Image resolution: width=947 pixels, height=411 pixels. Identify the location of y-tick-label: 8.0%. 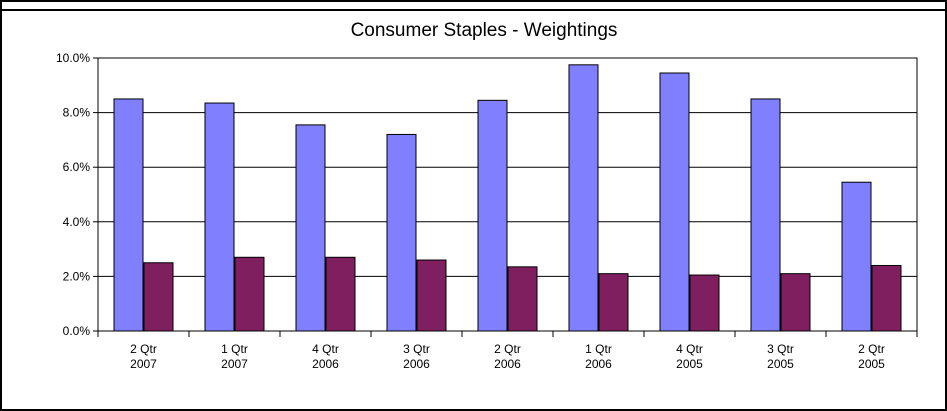
(77, 113).